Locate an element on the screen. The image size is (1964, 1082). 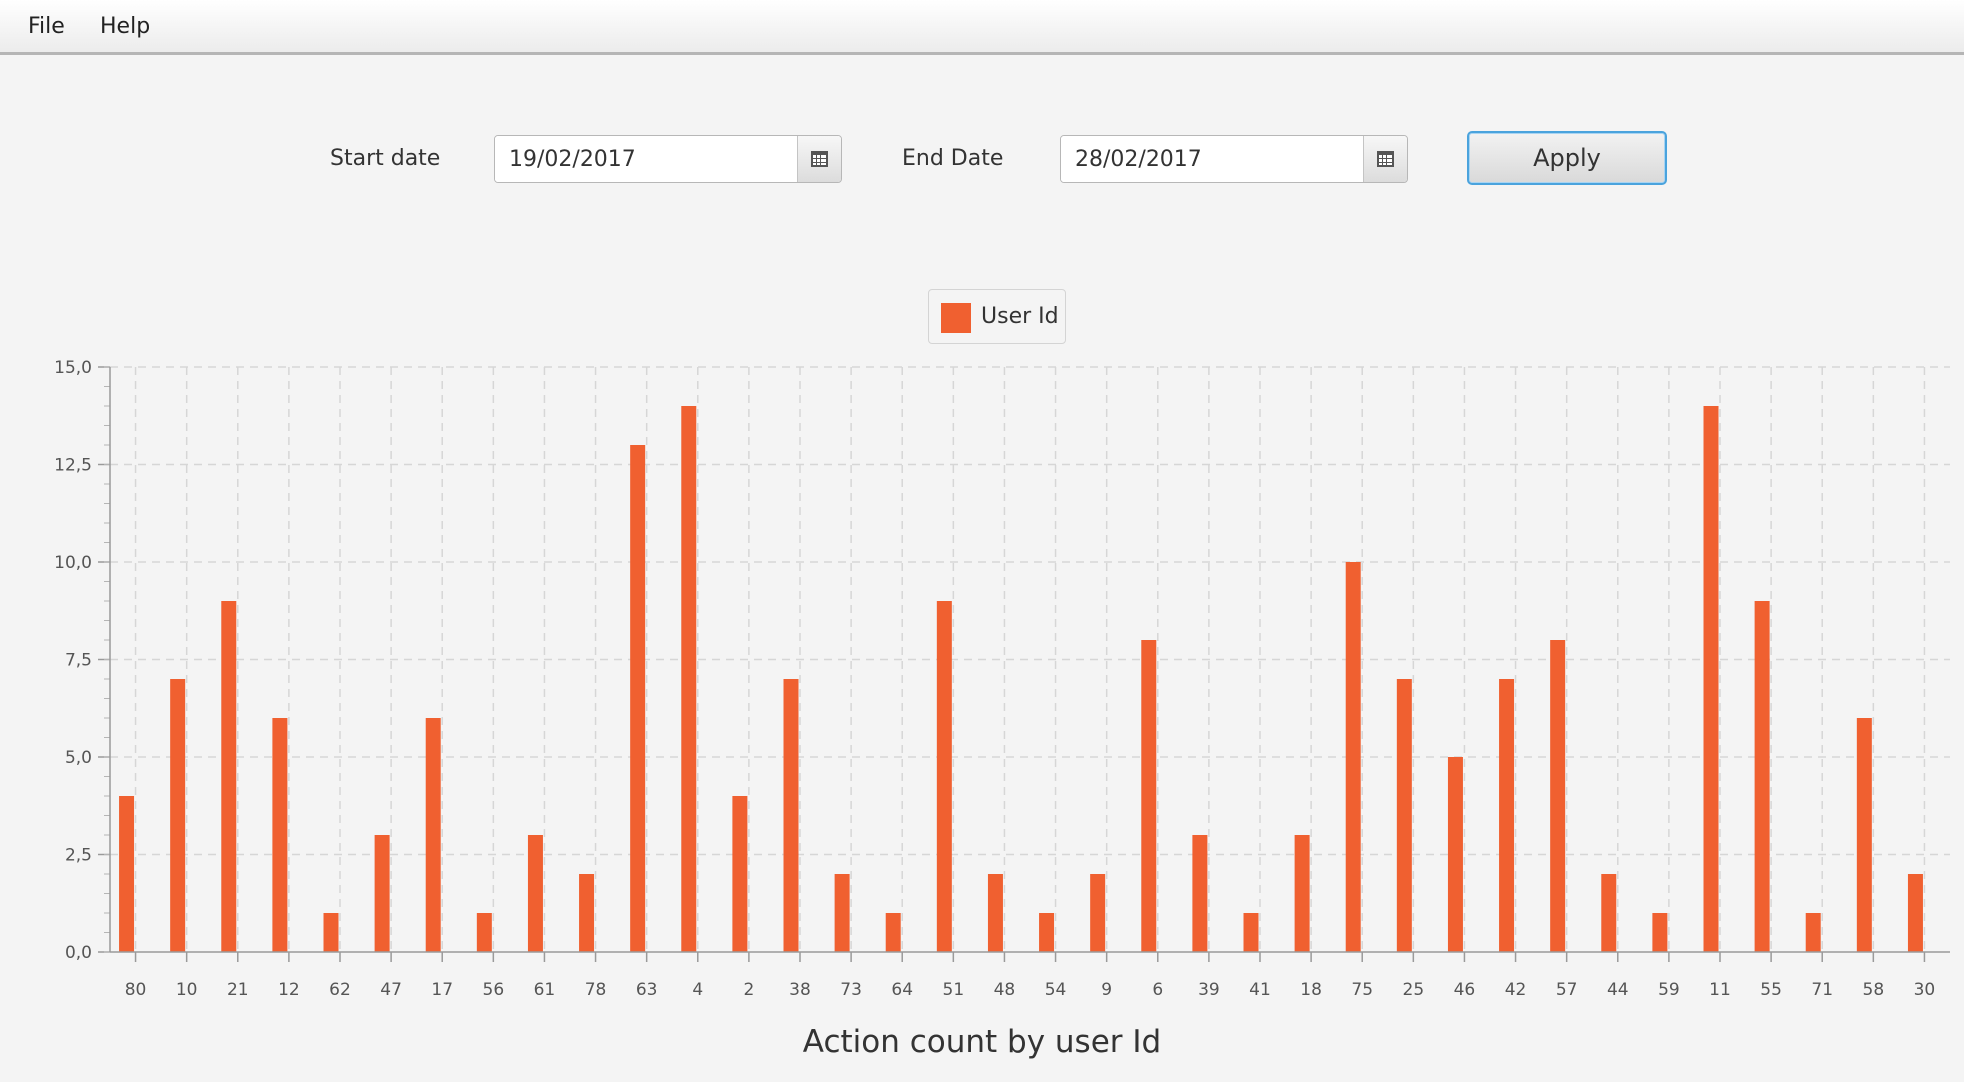
x-tick-label: 80 is located at coordinates (136, 990).